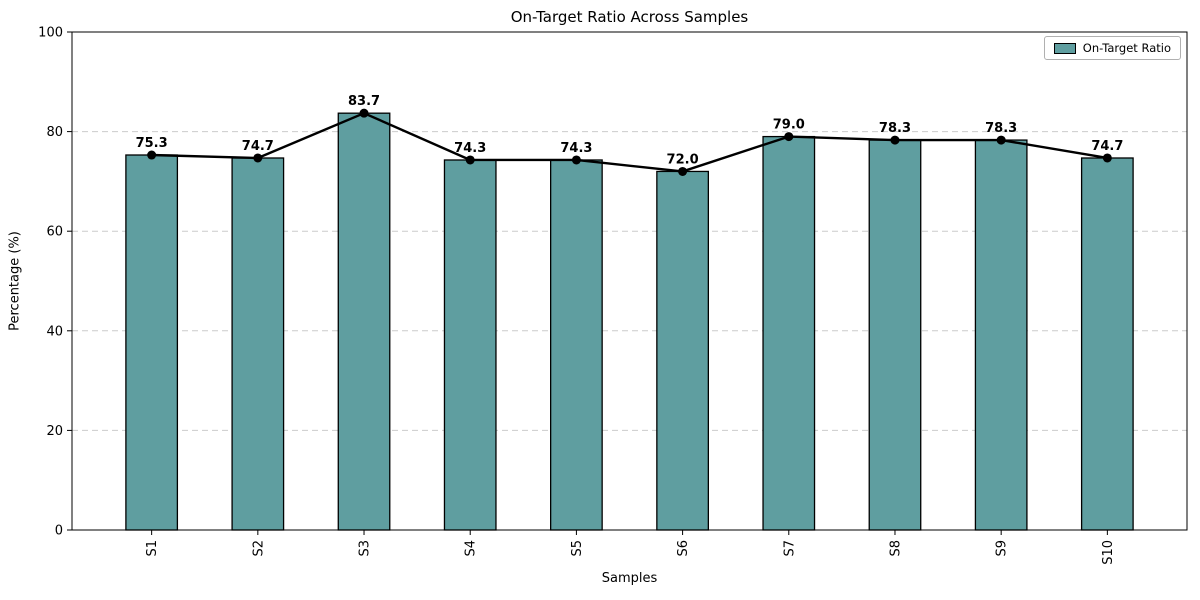  What do you see at coordinates (789, 125) in the screenshot?
I see `bar-value-label: 79.0` at bounding box center [789, 125].